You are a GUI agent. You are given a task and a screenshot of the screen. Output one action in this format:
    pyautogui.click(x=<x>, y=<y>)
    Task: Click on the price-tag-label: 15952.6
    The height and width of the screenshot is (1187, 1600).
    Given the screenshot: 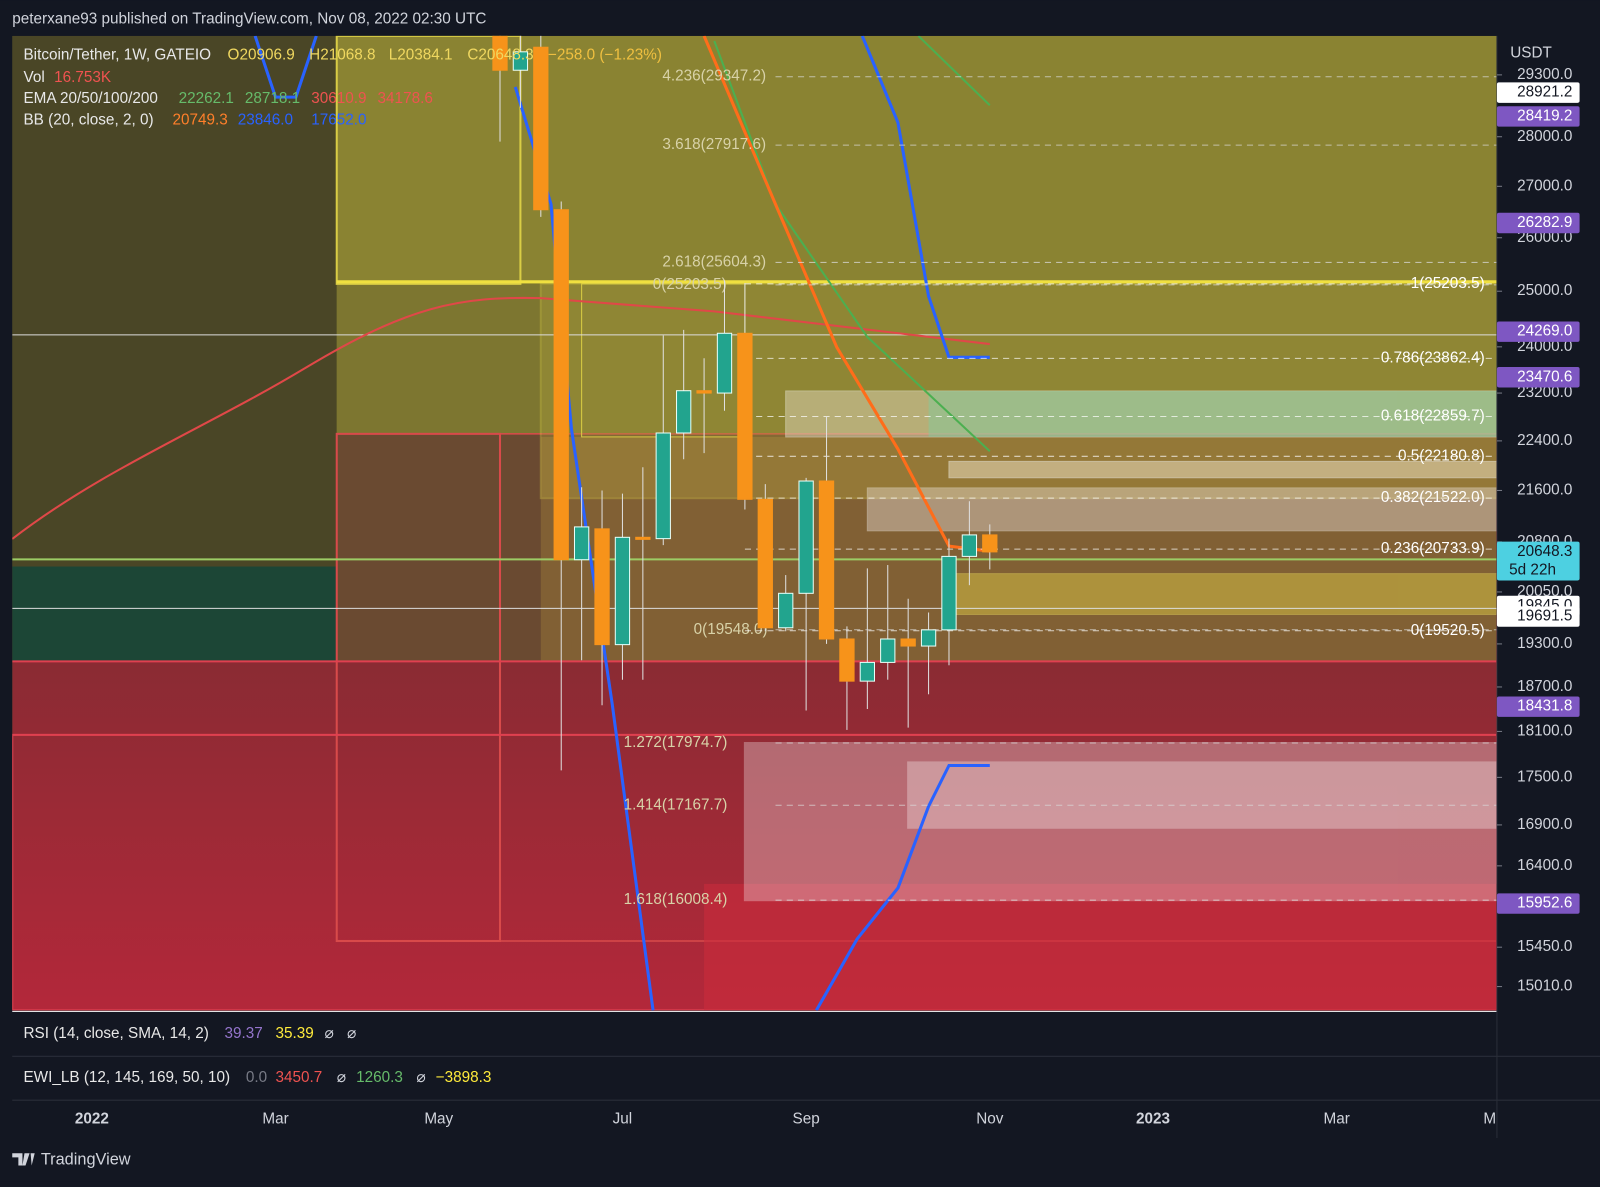 What is the action you would take?
    pyautogui.click(x=1544, y=903)
    